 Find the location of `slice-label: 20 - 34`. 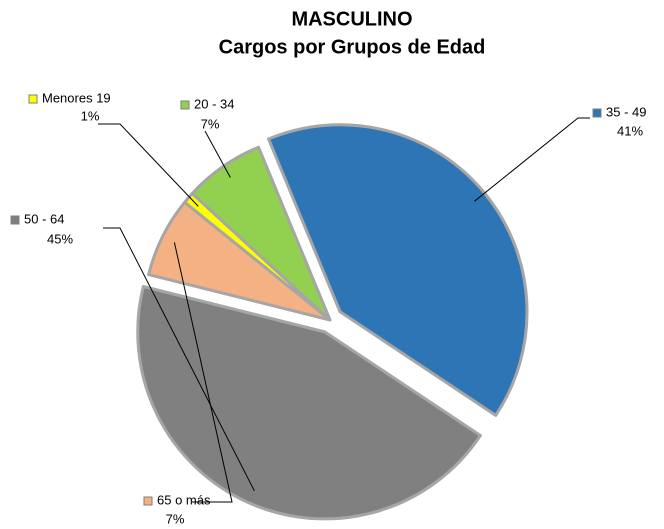

slice-label: 20 - 34 is located at coordinates (214, 103).